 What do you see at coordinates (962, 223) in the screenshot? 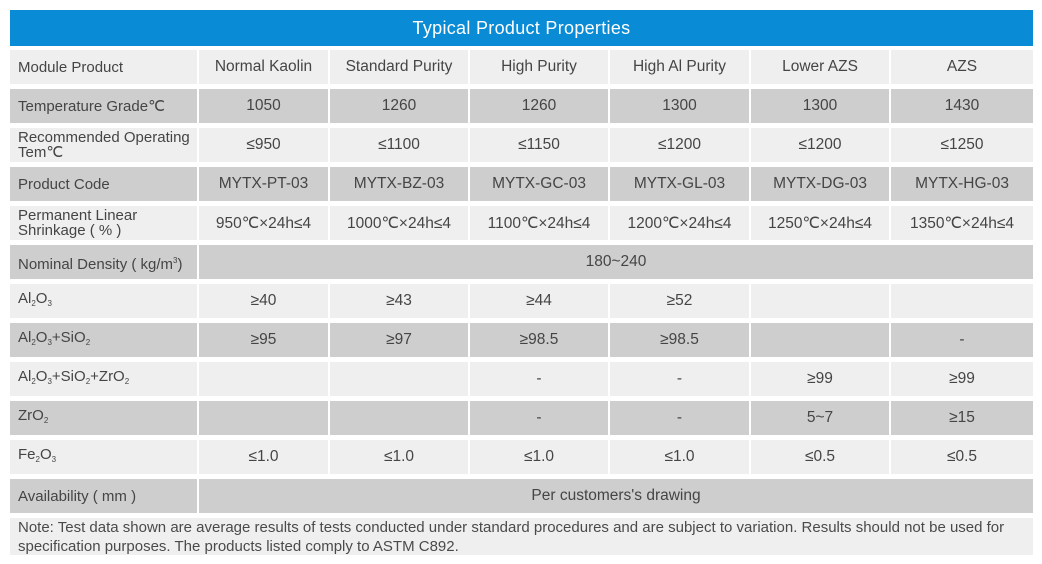
I see `value-cell: 1350℃×24h≤4` at bounding box center [962, 223].